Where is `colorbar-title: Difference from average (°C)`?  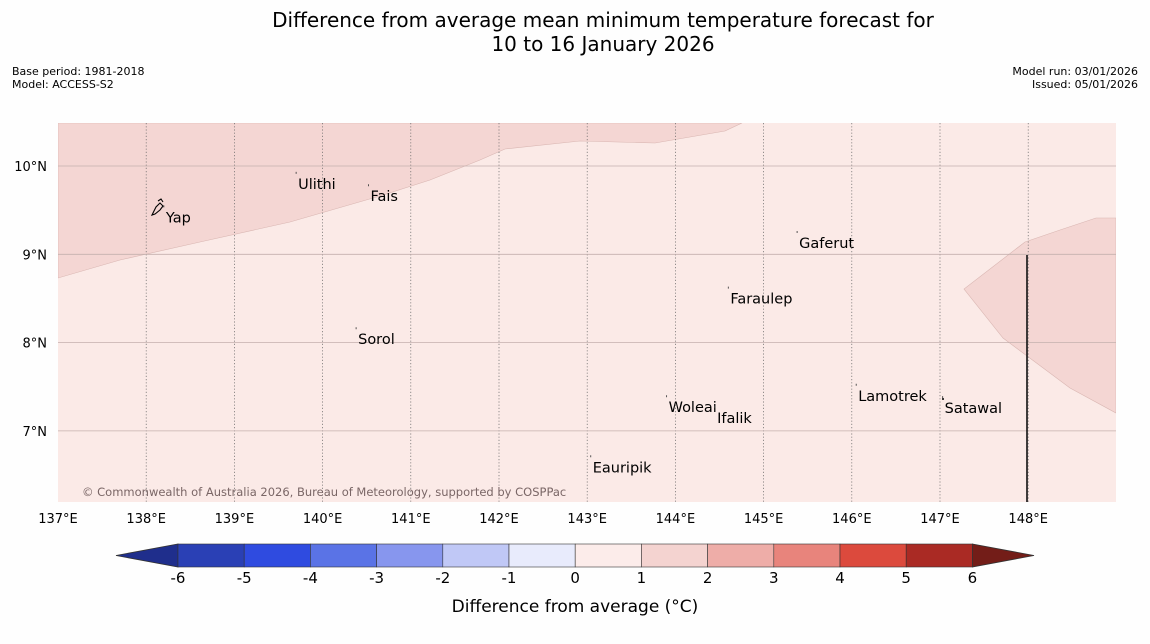 colorbar-title: Difference from average (°C) is located at coordinates (575, 607).